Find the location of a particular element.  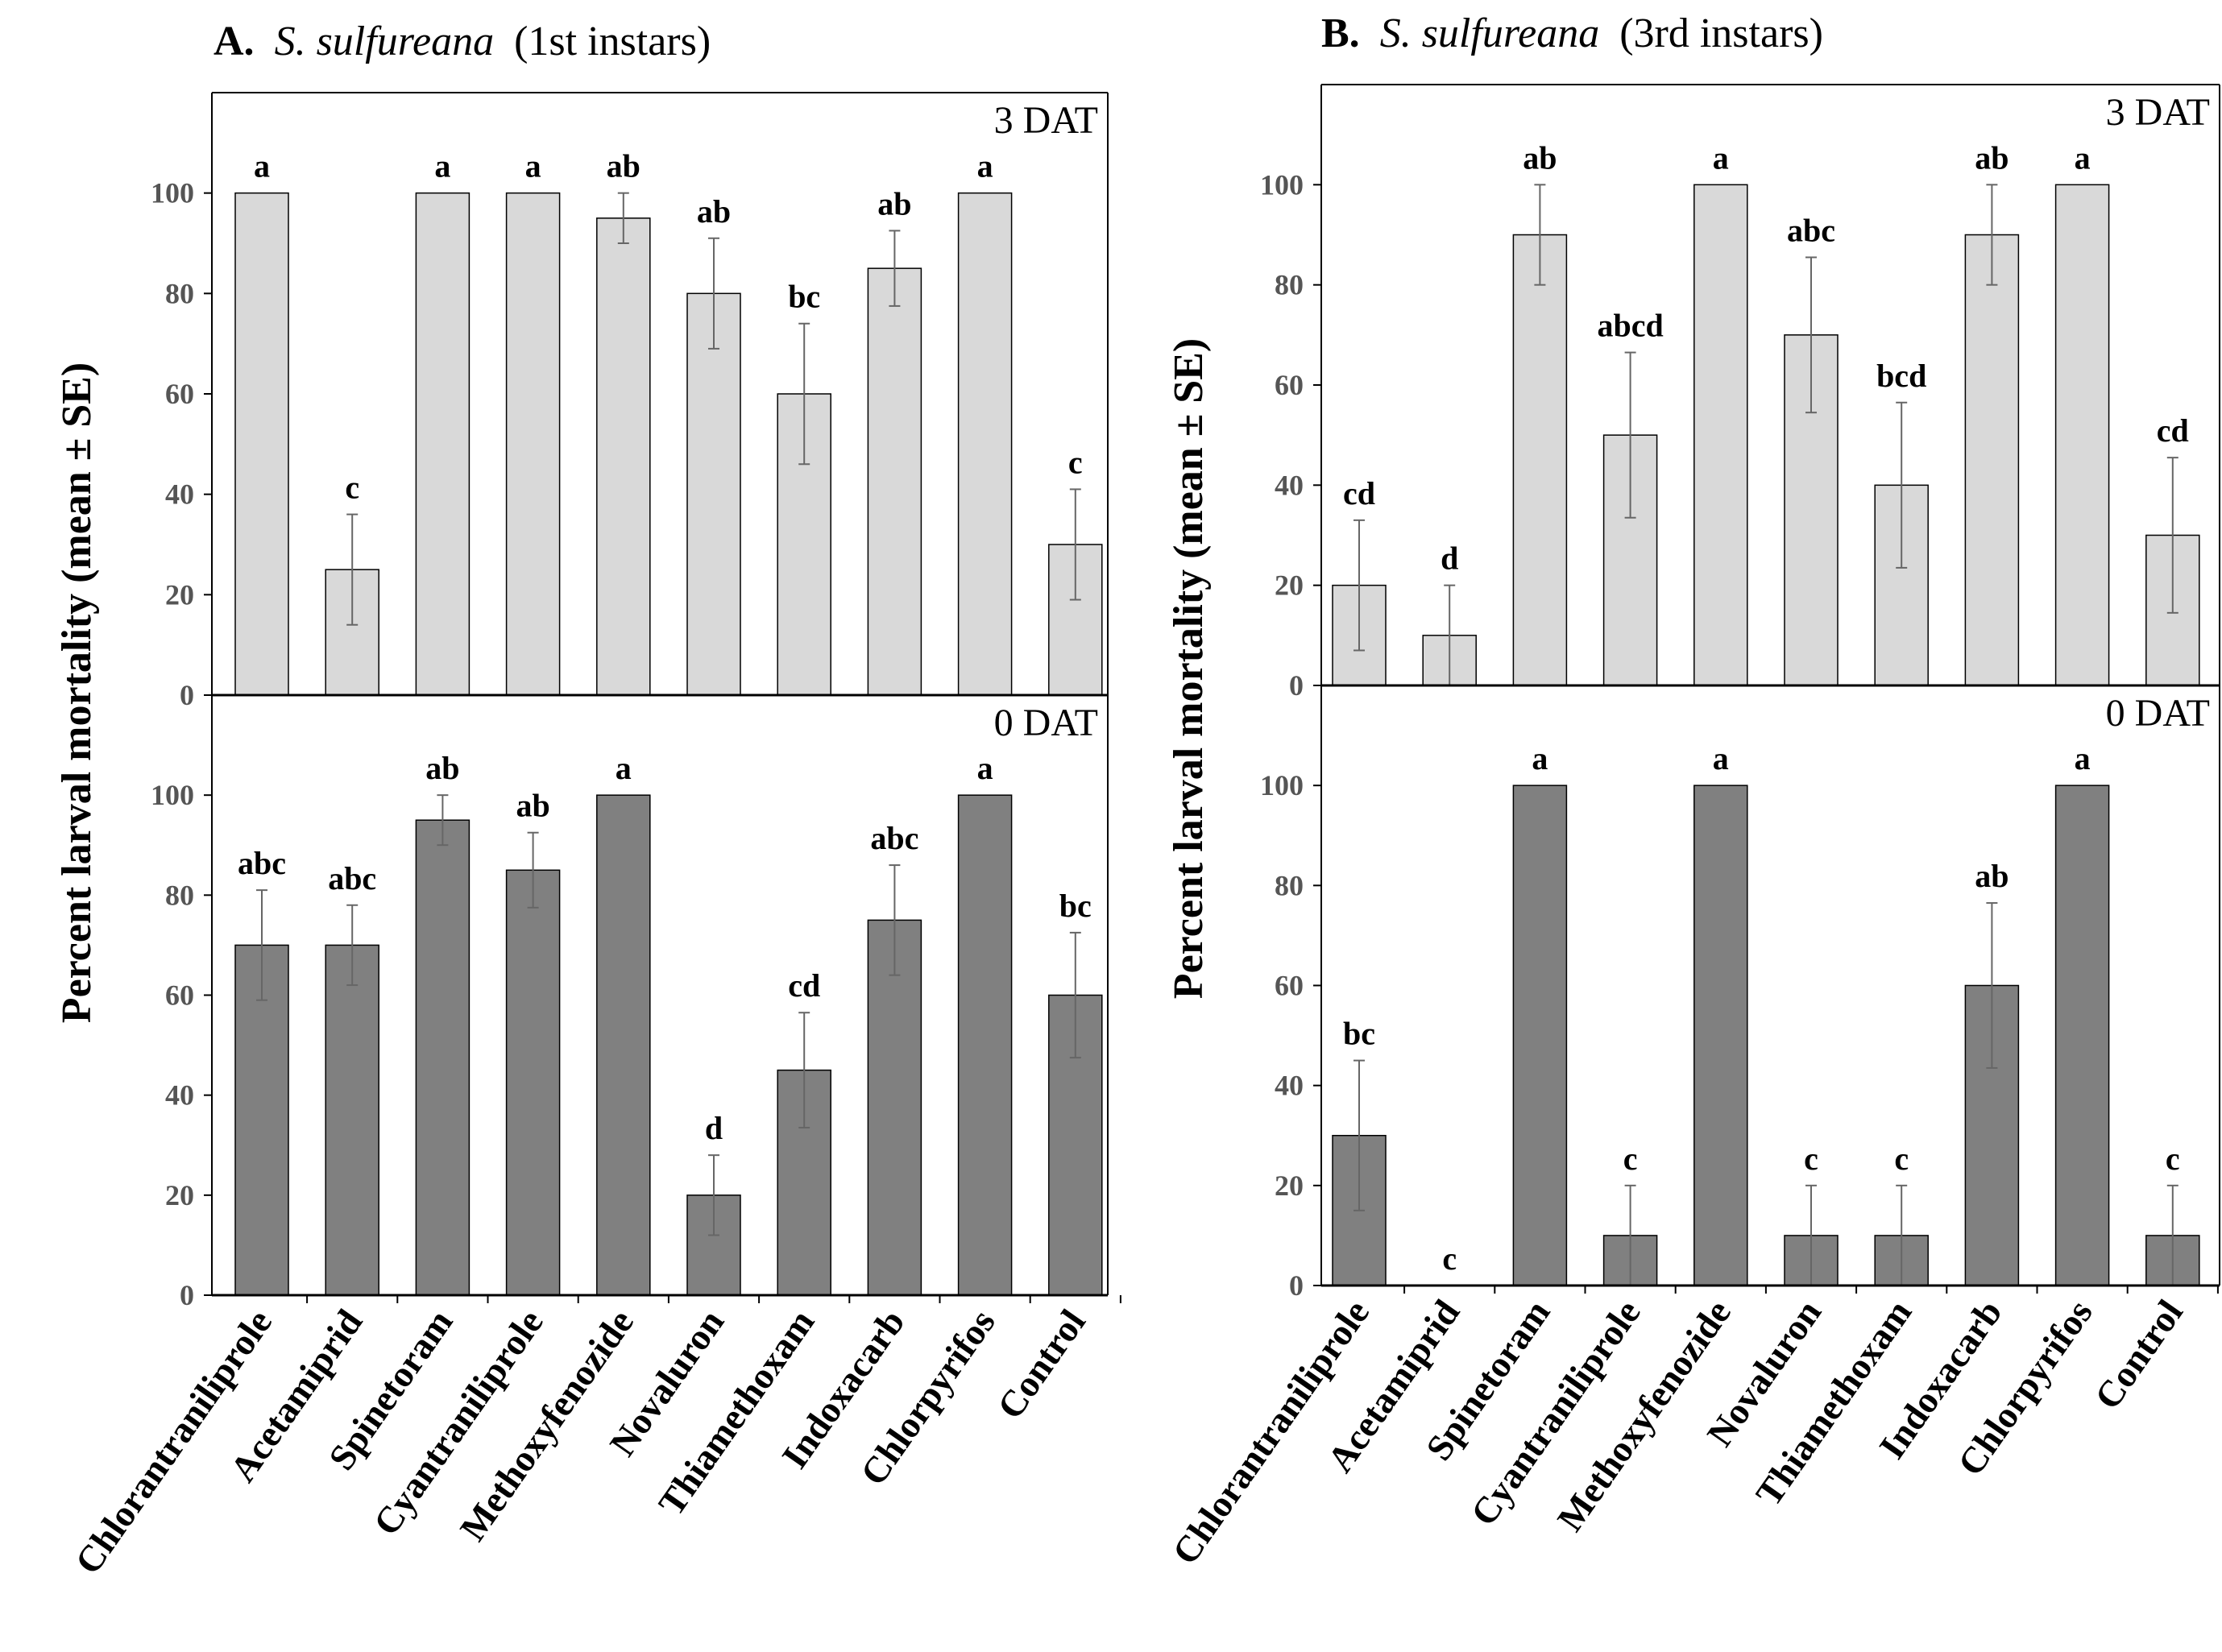

chart-b-panel-3dat-tick-label: 80 is located at coordinates (1289, 285).